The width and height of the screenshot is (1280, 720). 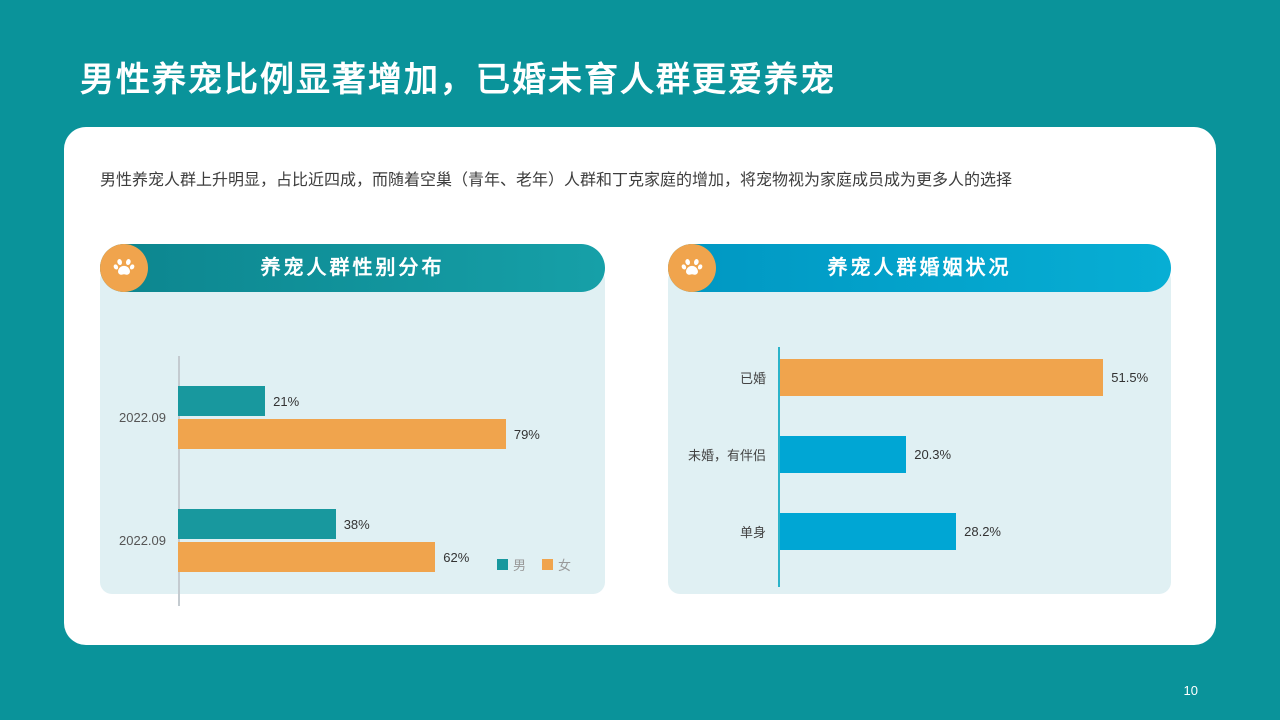 What do you see at coordinates (533, 564) in the screenshot?
I see `gender-chart-legend: 男女` at bounding box center [533, 564].